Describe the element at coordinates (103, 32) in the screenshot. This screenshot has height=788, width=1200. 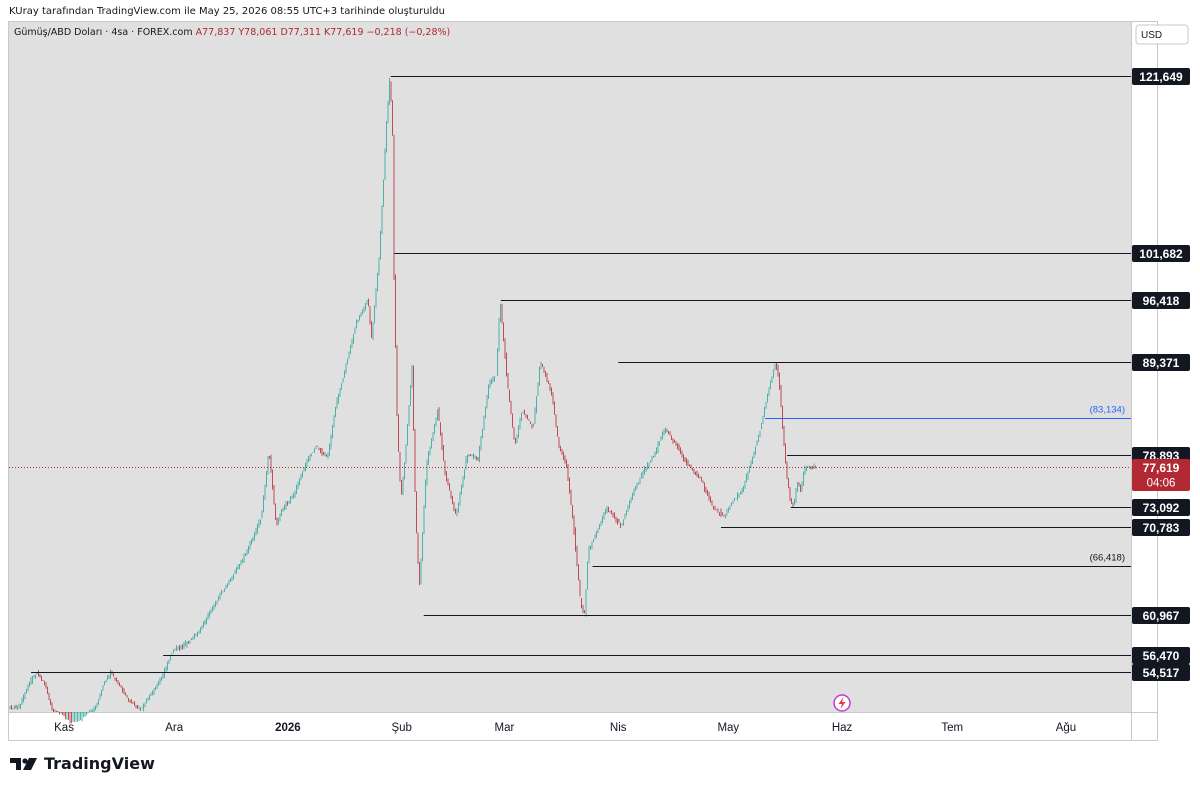
I see `symbol-name: Gümüş/ABD Doları · 4sa · FOREX.com` at that location.